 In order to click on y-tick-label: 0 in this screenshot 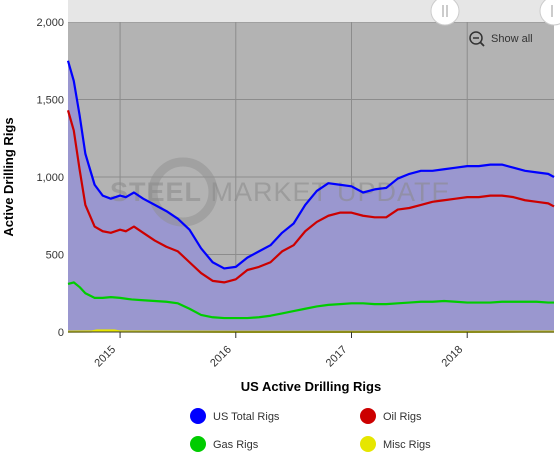, I will do `click(61, 333)`.